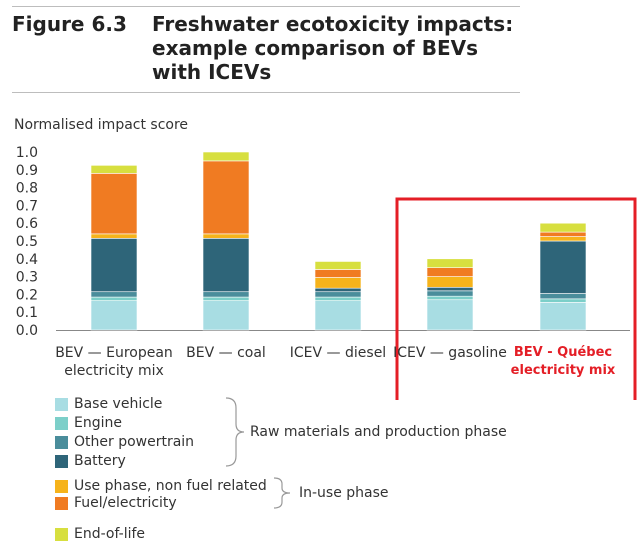 This screenshot has width=640, height=547. Describe the element at coordinates (266, 92) in the screenshot. I see `title-rule-bottom` at that location.